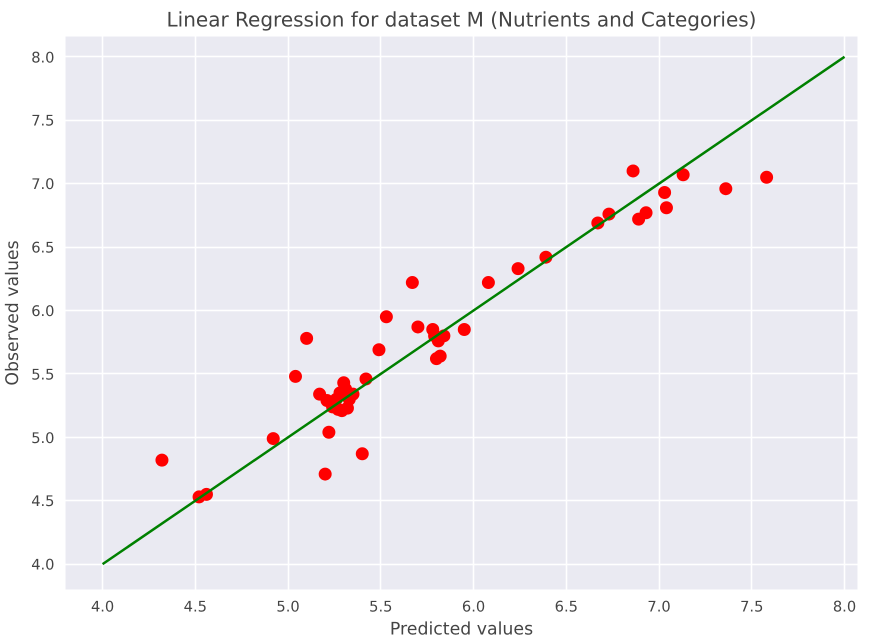 The height and width of the screenshot is (644, 872). What do you see at coordinates (844, 607) in the screenshot?
I see `x-tick-label: 8.0` at bounding box center [844, 607].